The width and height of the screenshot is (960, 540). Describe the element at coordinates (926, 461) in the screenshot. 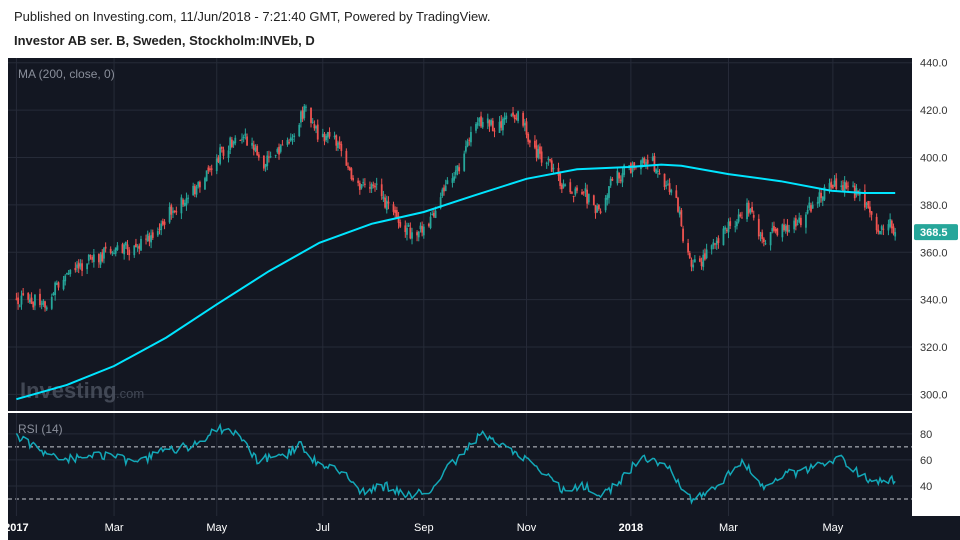

I see `rsi-axis: 40 60 80` at that location.